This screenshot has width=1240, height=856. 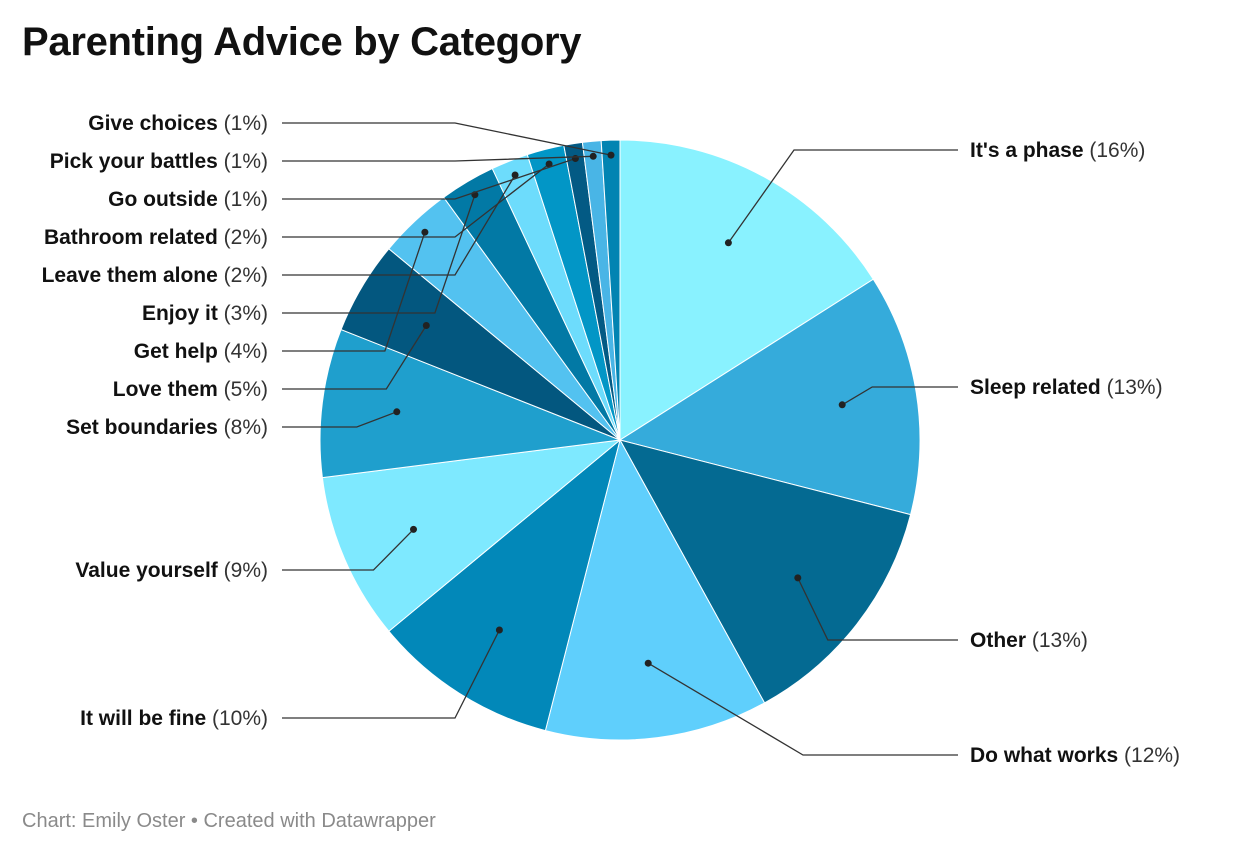 I want to click on slice-label-it-will-be-fine: It will be fine (10%), so click(x=174, y=718).